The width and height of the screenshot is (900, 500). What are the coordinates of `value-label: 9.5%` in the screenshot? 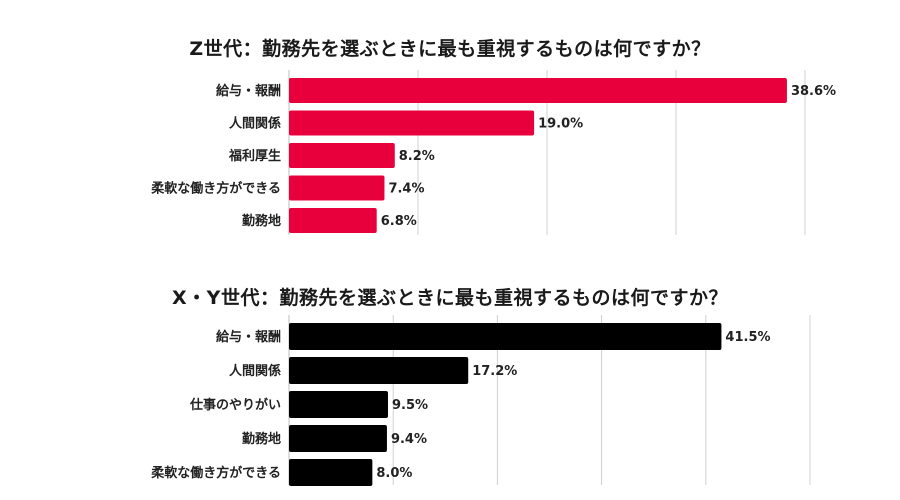 It's located at (410, 405).